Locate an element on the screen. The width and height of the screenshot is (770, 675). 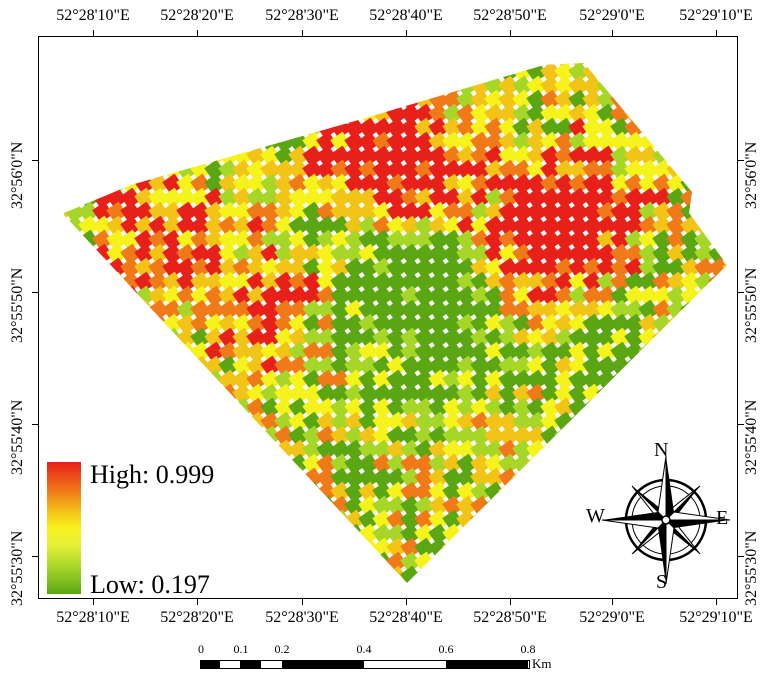
compass-west-label: W is located at coordinates (595, 516).